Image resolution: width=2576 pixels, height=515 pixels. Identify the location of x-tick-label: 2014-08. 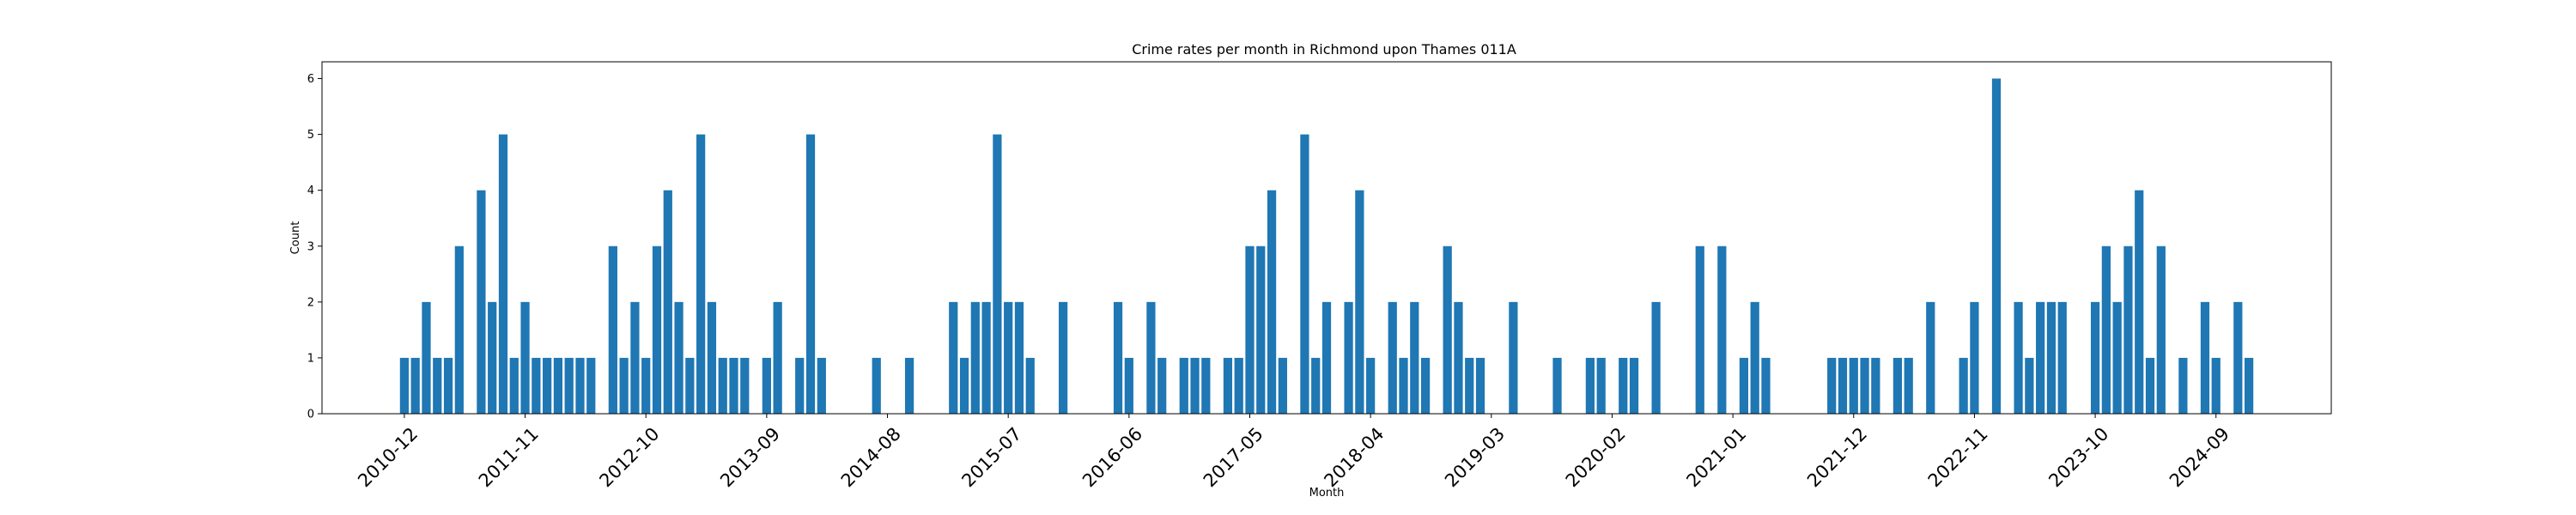
(871, 457).